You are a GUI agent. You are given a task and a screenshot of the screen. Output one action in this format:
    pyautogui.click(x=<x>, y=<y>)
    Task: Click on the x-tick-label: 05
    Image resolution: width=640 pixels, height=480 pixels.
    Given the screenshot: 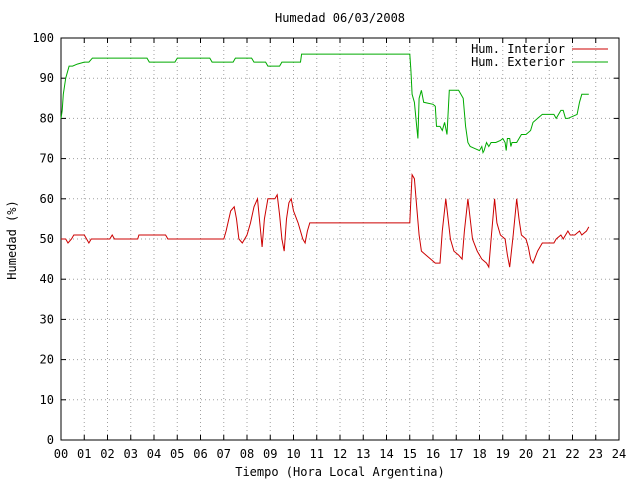 What is the action you would take?
    pyautogui.click(x=177, y=454)
    